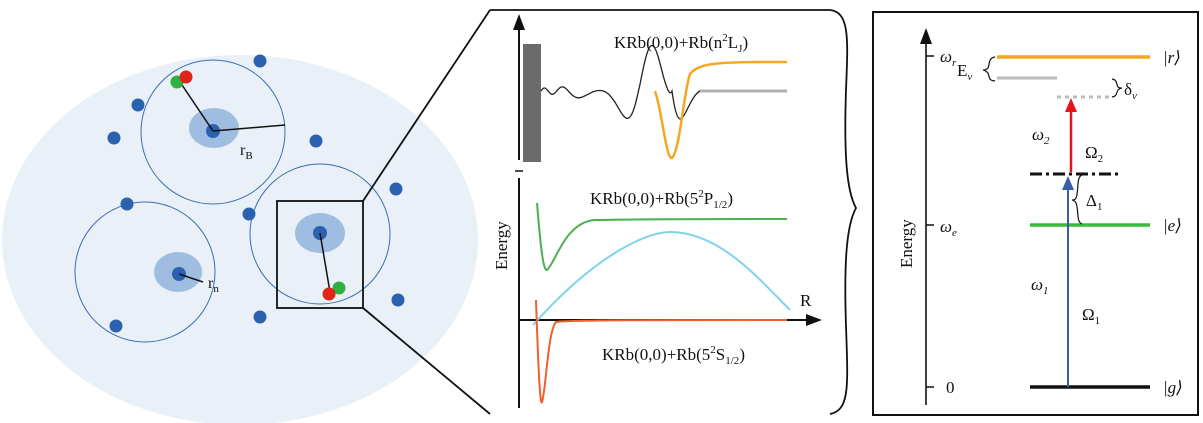  Describe the element at coordinates (1091, 316) in the screenshot. I see `label-Omega-1: Ω1` at that location.